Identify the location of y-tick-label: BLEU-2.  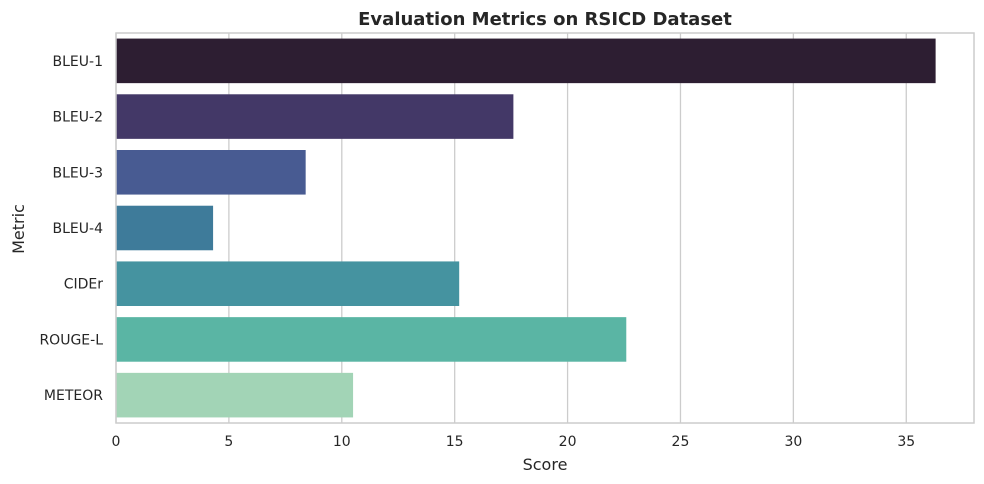
(78, 118).